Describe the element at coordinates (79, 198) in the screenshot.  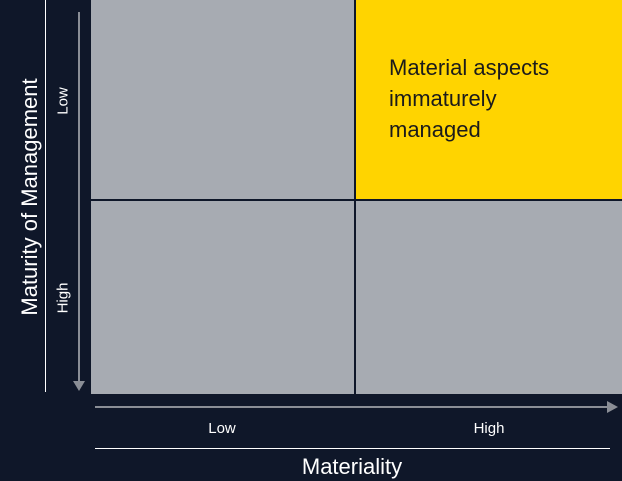
I see `y-axis-arrow` at that location.